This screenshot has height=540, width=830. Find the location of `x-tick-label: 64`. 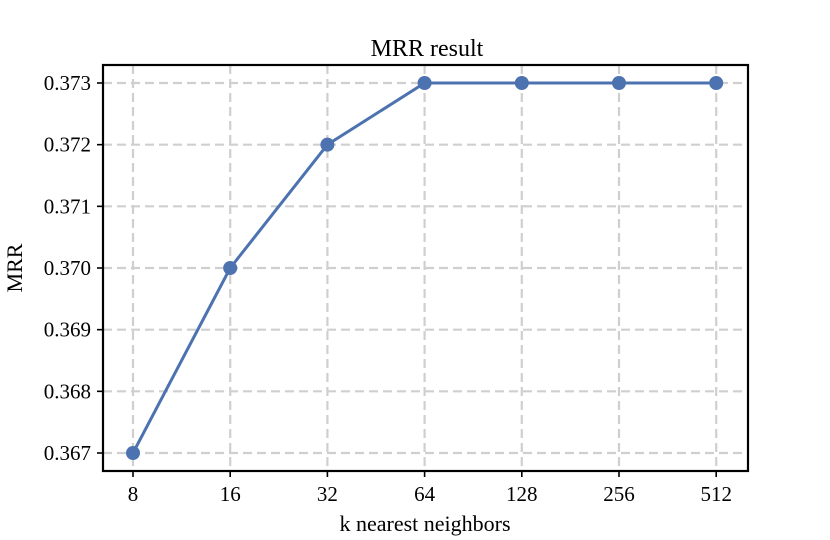

x-tick-label: 64 is located at coordinates (425, 494).